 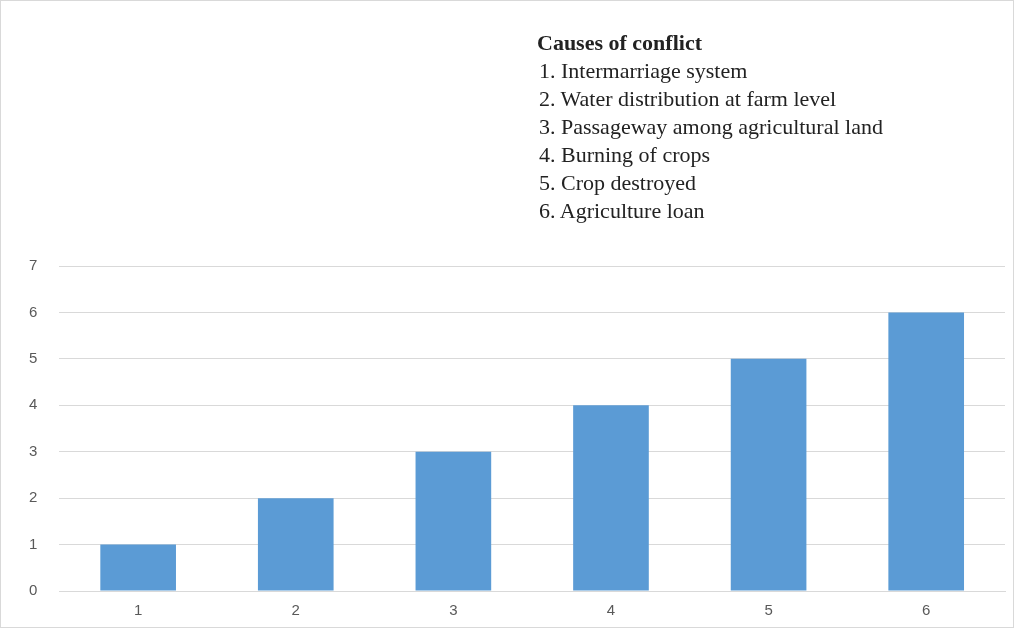 I want to click on x-tick-label: 4, so click(x=611, y=610).